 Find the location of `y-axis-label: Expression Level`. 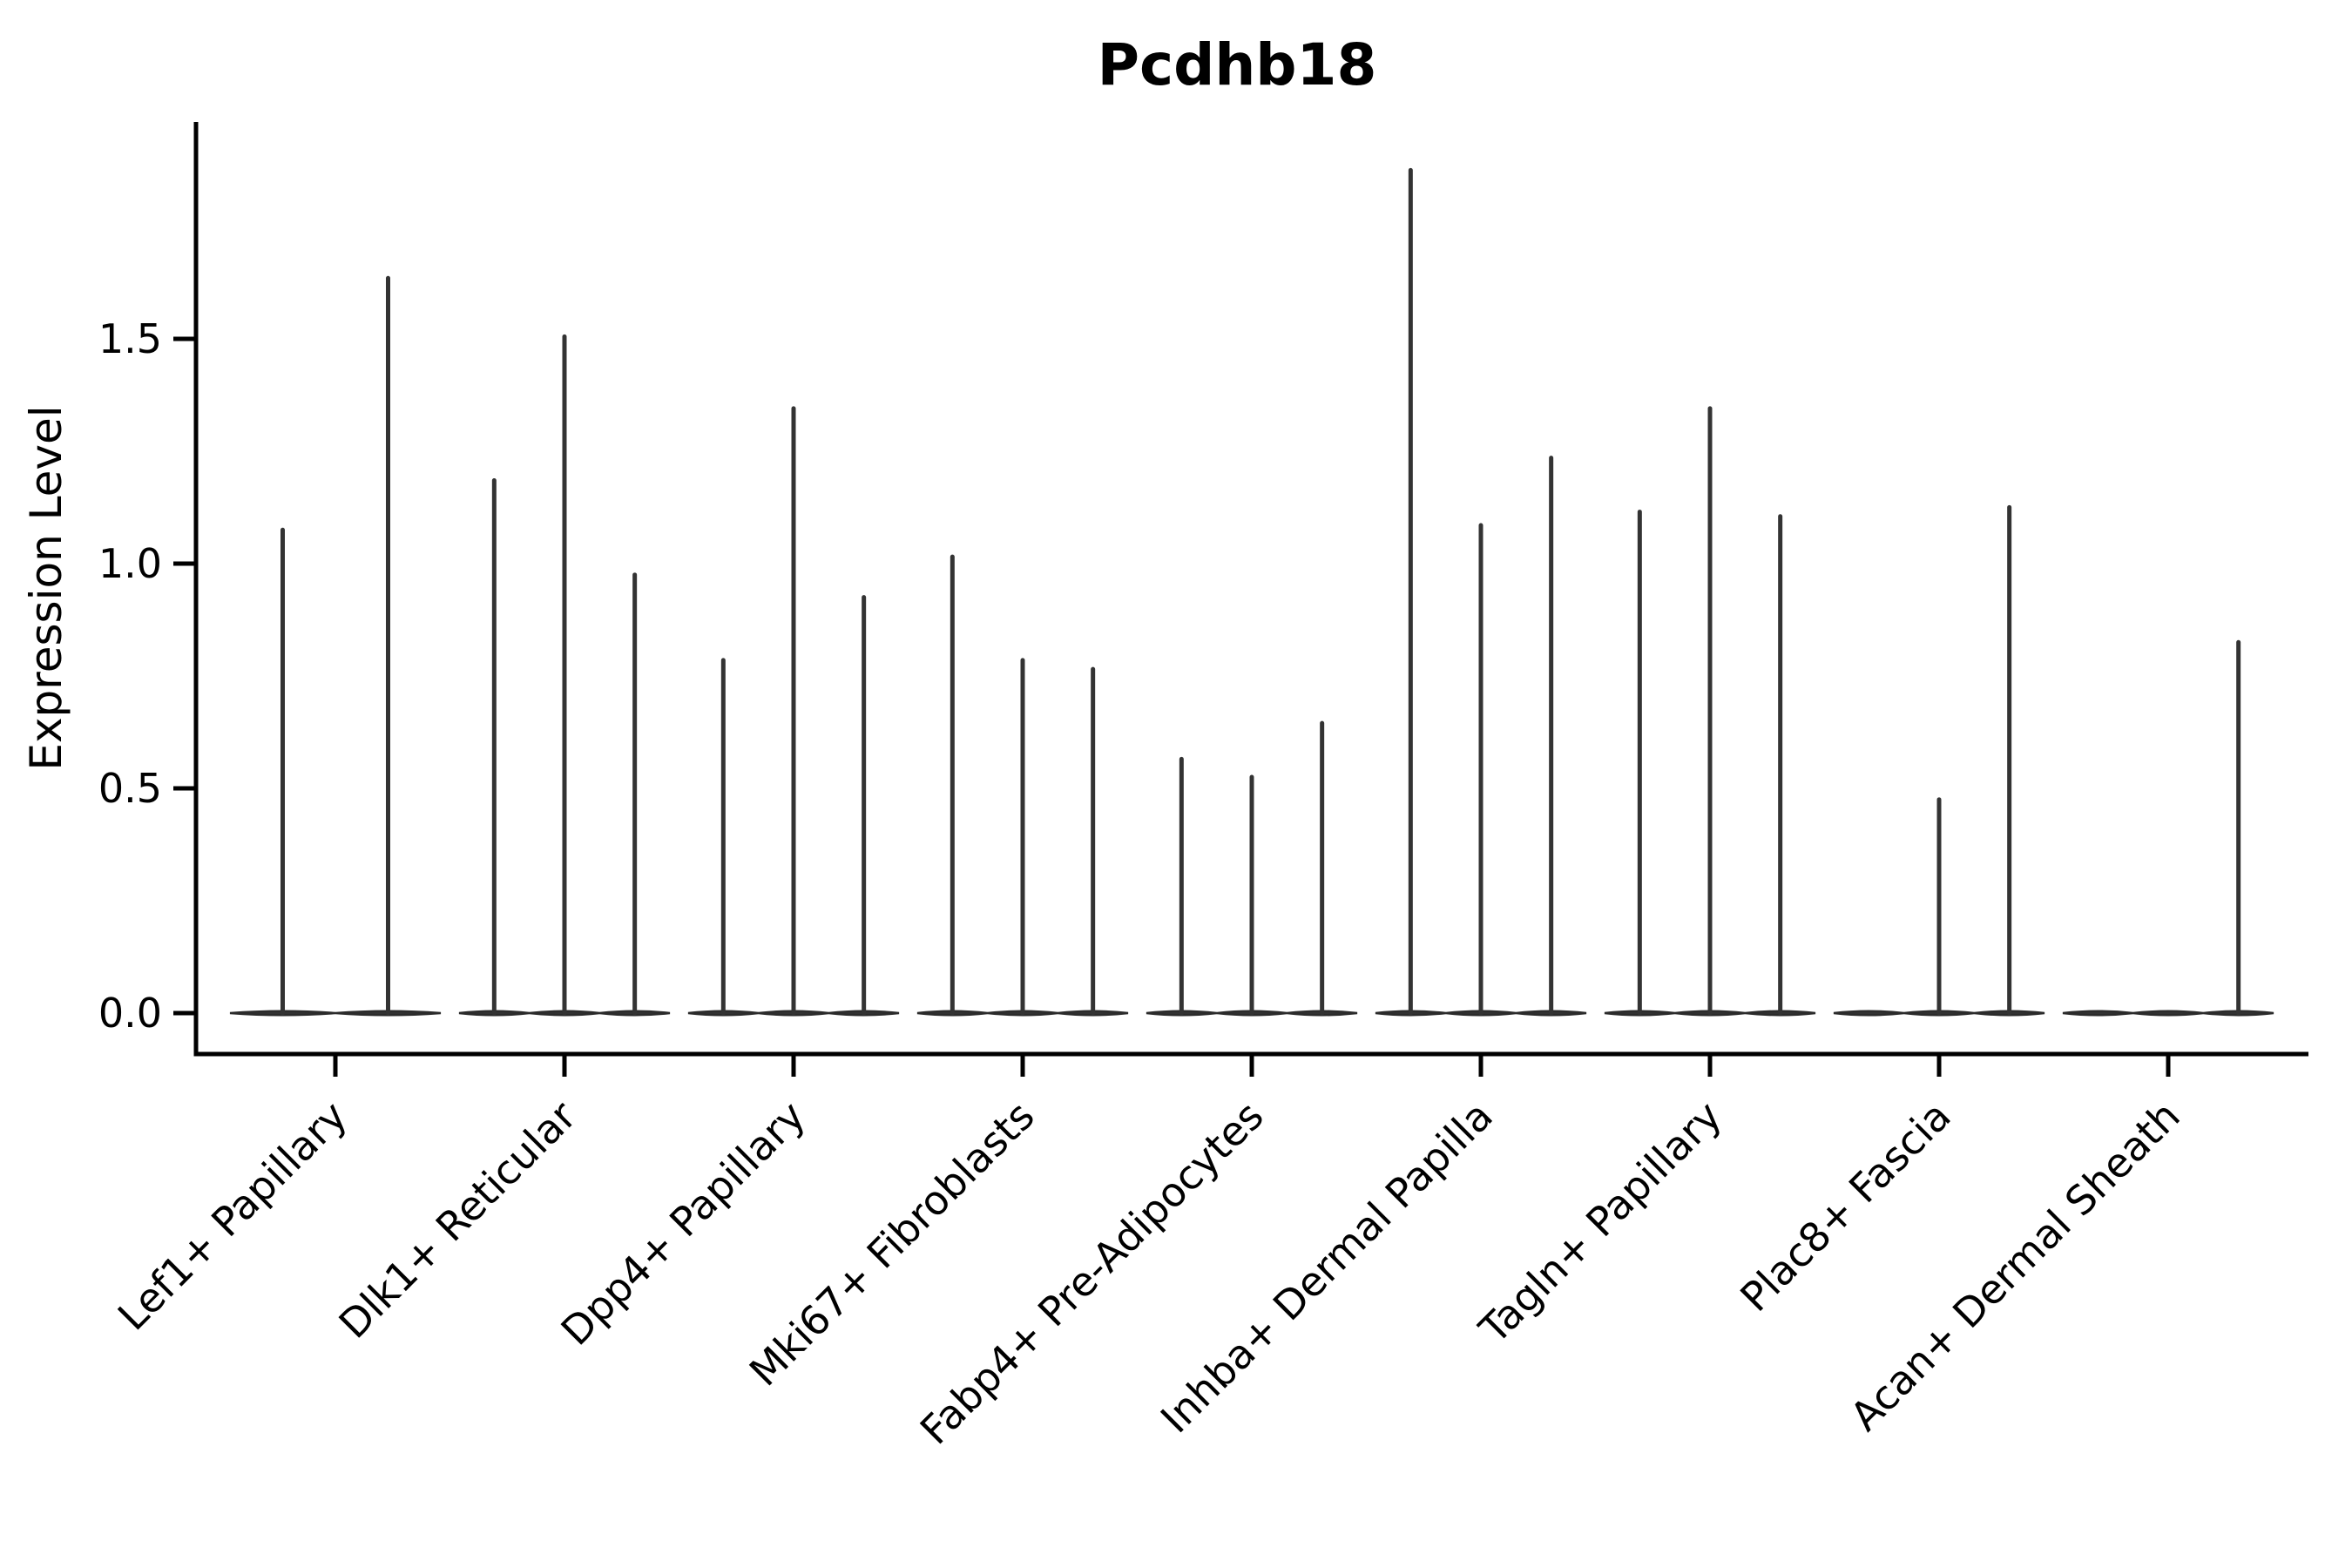

y-axis-label: Expression Level is located at coordinates (46, 587).